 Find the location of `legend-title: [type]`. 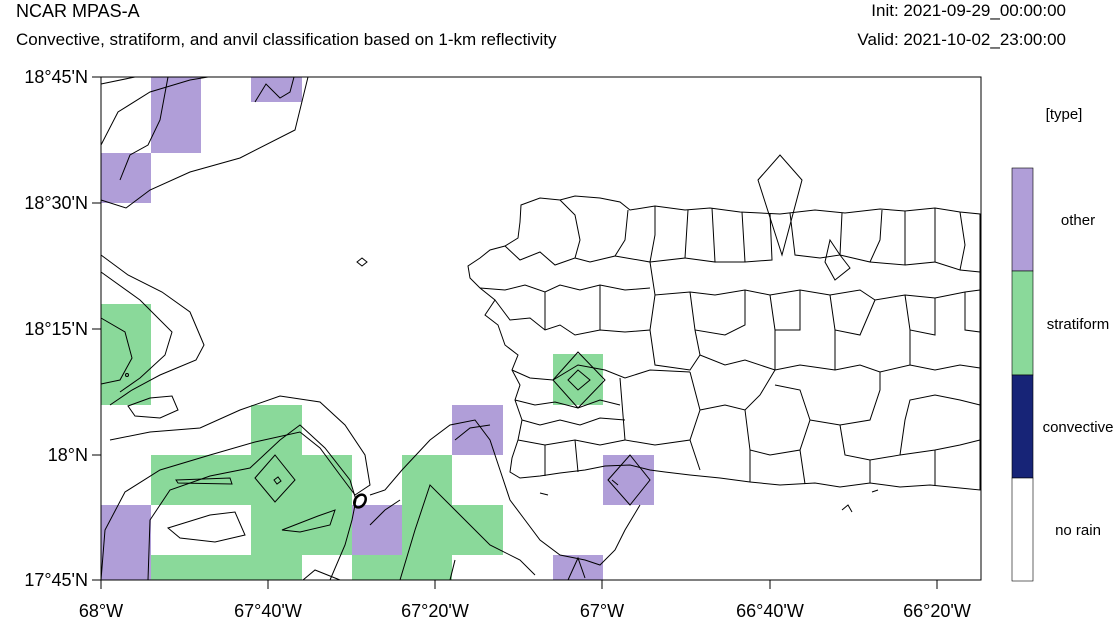

legend-title: [type] is located at coordinates (1064, 114).